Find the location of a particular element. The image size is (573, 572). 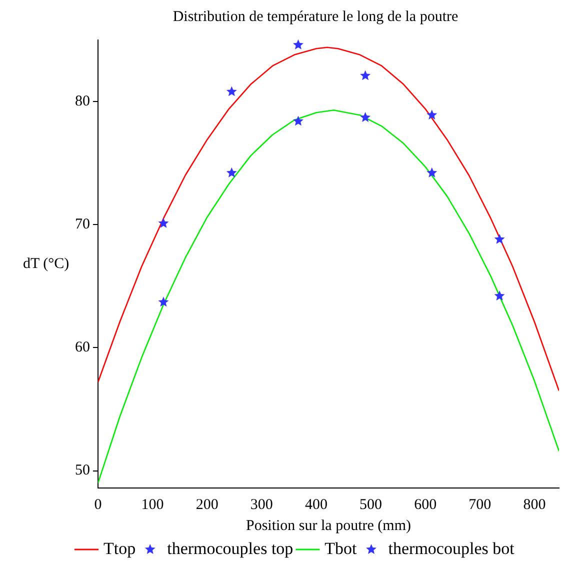

x-tick-label: 800 is located at coordinates (534, 504).